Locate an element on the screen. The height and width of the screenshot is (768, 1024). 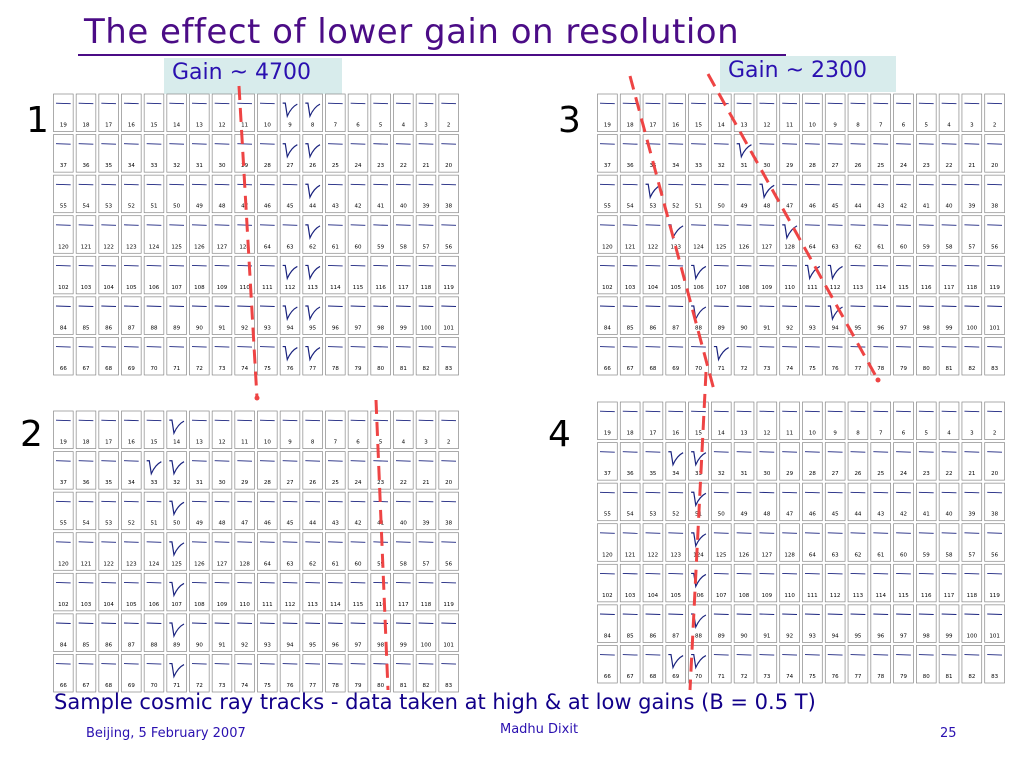
pad-cell: 113 is located at coordinates (312, 592).